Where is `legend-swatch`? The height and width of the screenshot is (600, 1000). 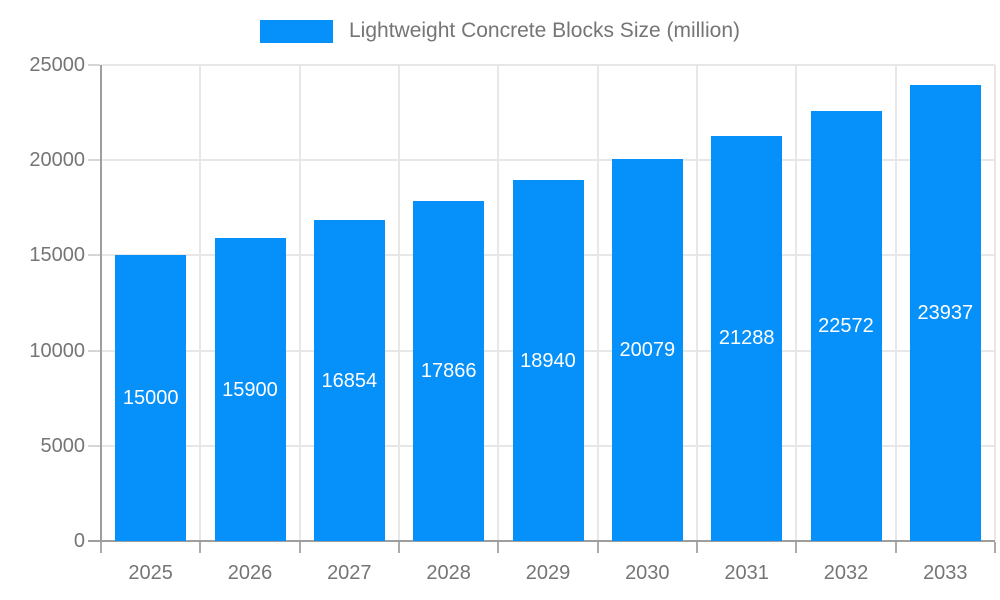 legend-swatch is located at coordinates (296, 31).